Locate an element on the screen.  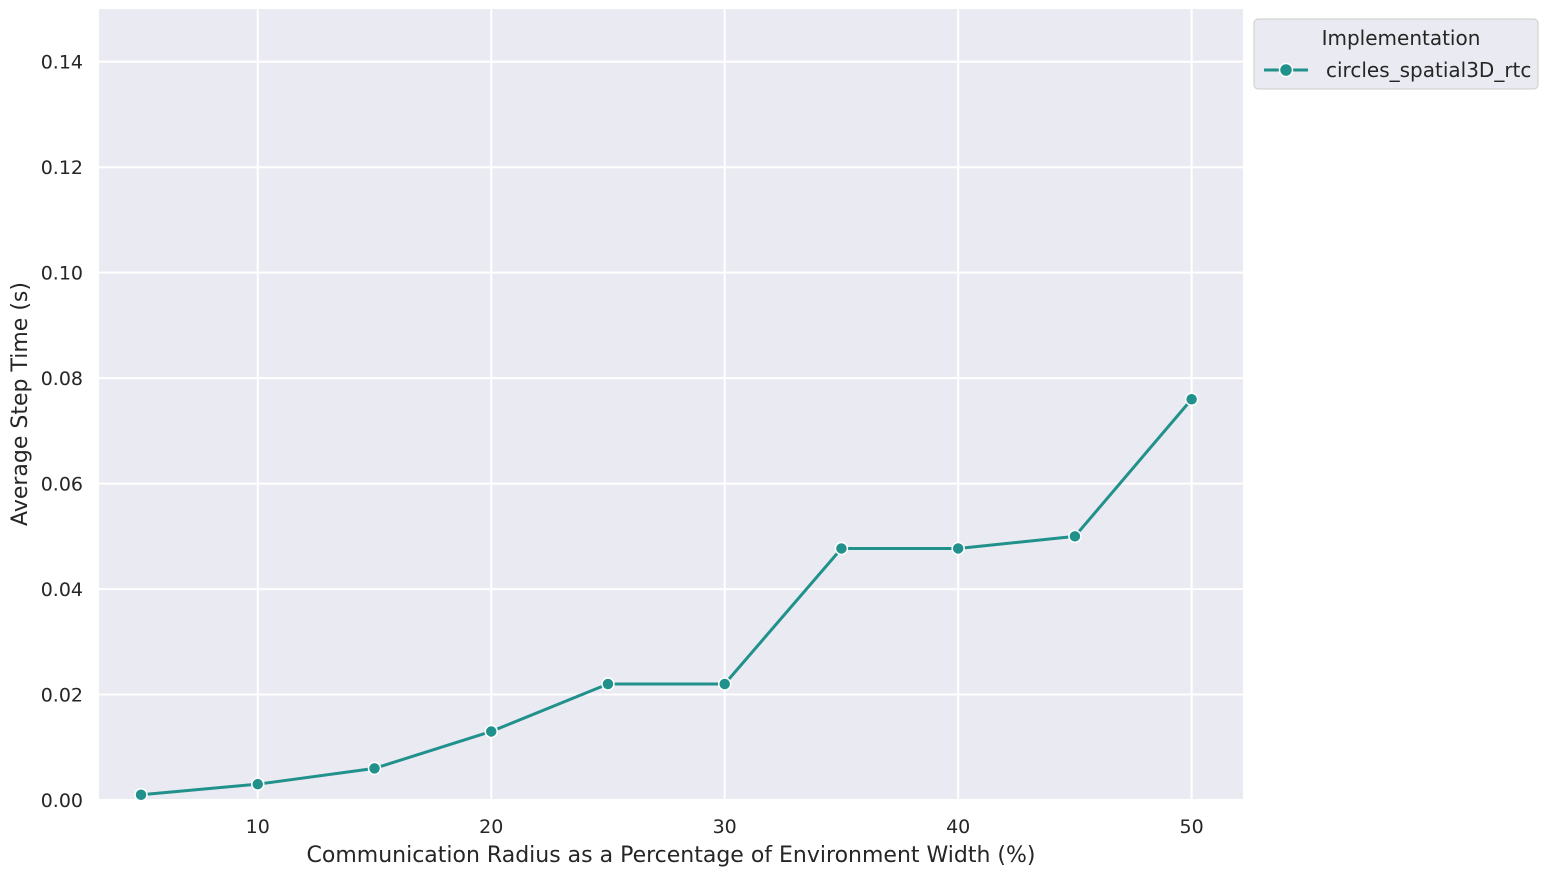
legend-series-marker is located at coordinates (1286, 70).